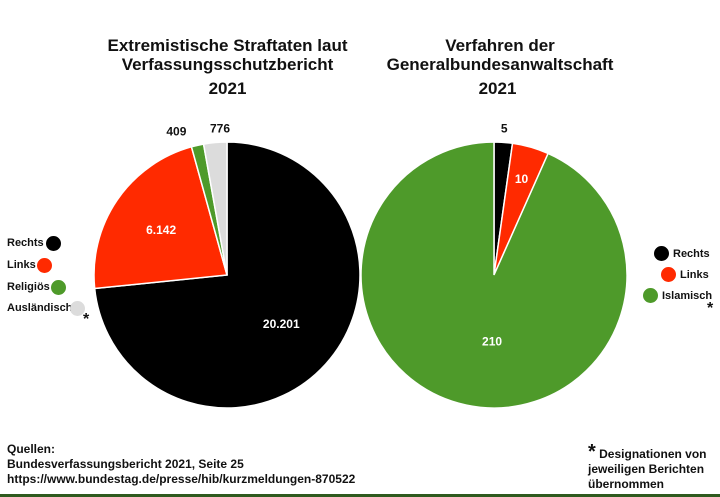 The height and width of the screenshot is (497, 720). Describe the element at coordinates (504, 128) in the screenshot. I see `data-label-rechts: 5` at that location.